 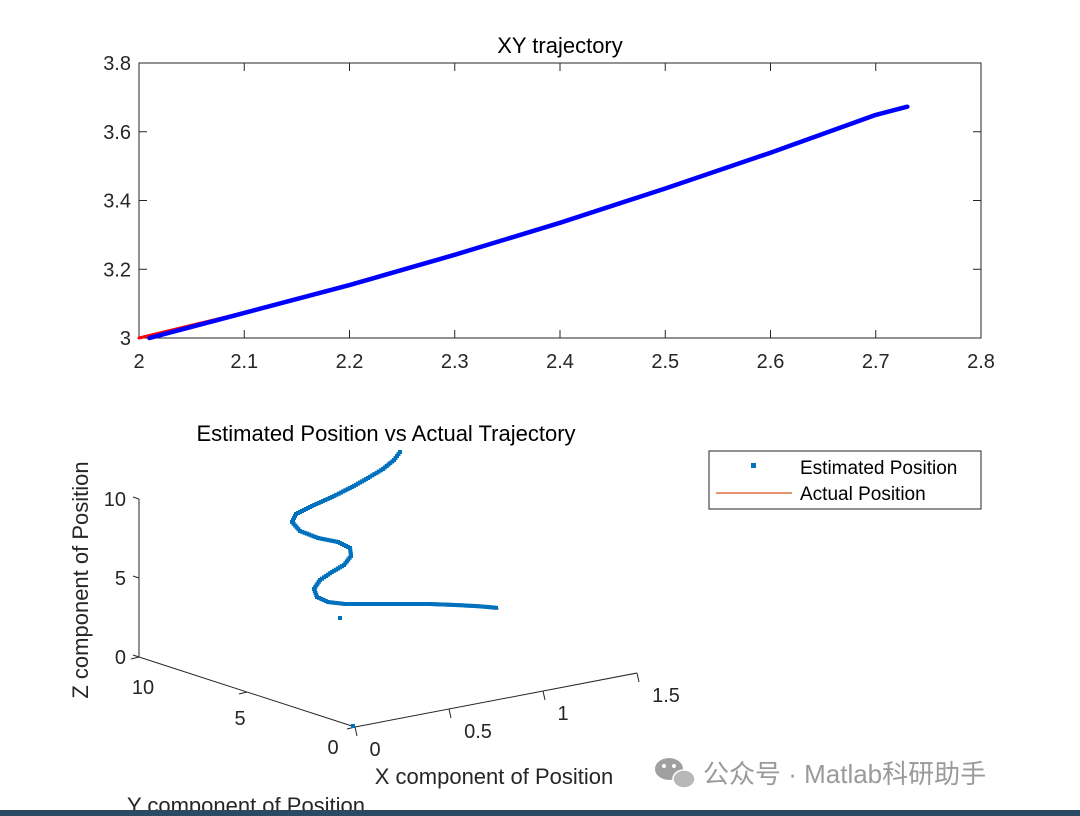 I want to click on z-ticks: 0 5 10, so click(x=122, y=579).